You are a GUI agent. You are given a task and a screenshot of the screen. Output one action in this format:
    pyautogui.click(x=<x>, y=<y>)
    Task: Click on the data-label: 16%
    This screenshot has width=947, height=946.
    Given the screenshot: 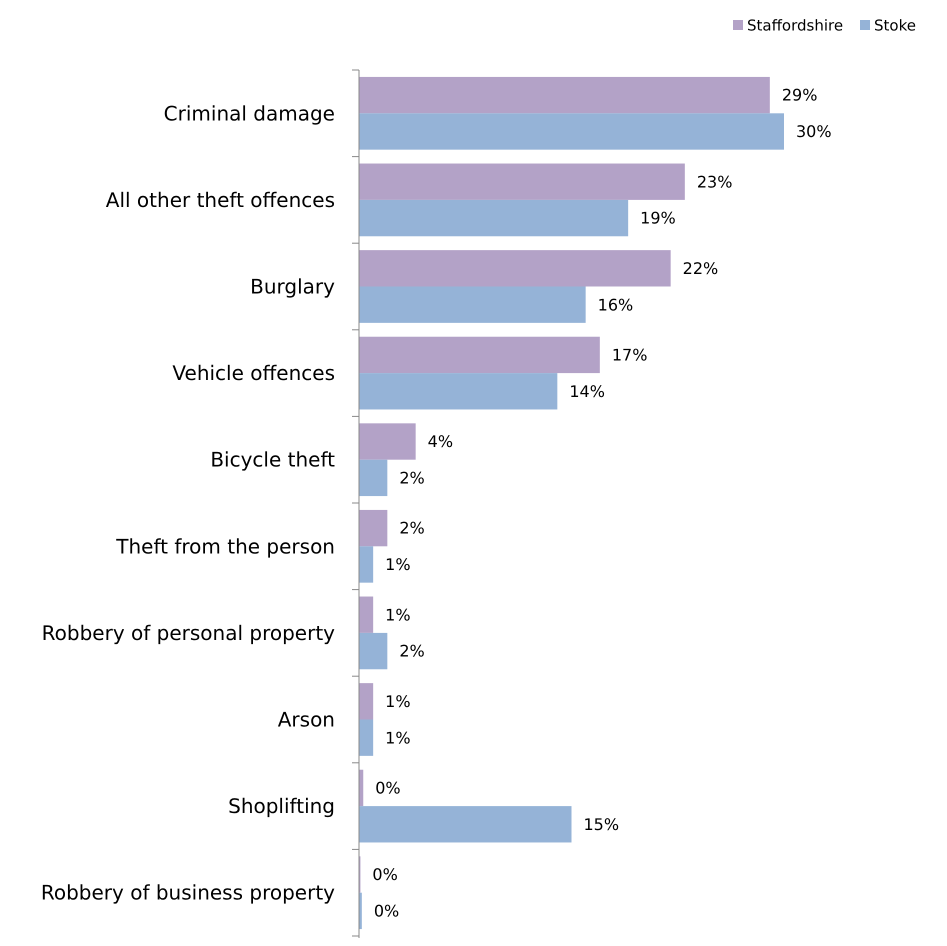 What is the action you would take?
    pyautogui.click(x=616, y=304)
    